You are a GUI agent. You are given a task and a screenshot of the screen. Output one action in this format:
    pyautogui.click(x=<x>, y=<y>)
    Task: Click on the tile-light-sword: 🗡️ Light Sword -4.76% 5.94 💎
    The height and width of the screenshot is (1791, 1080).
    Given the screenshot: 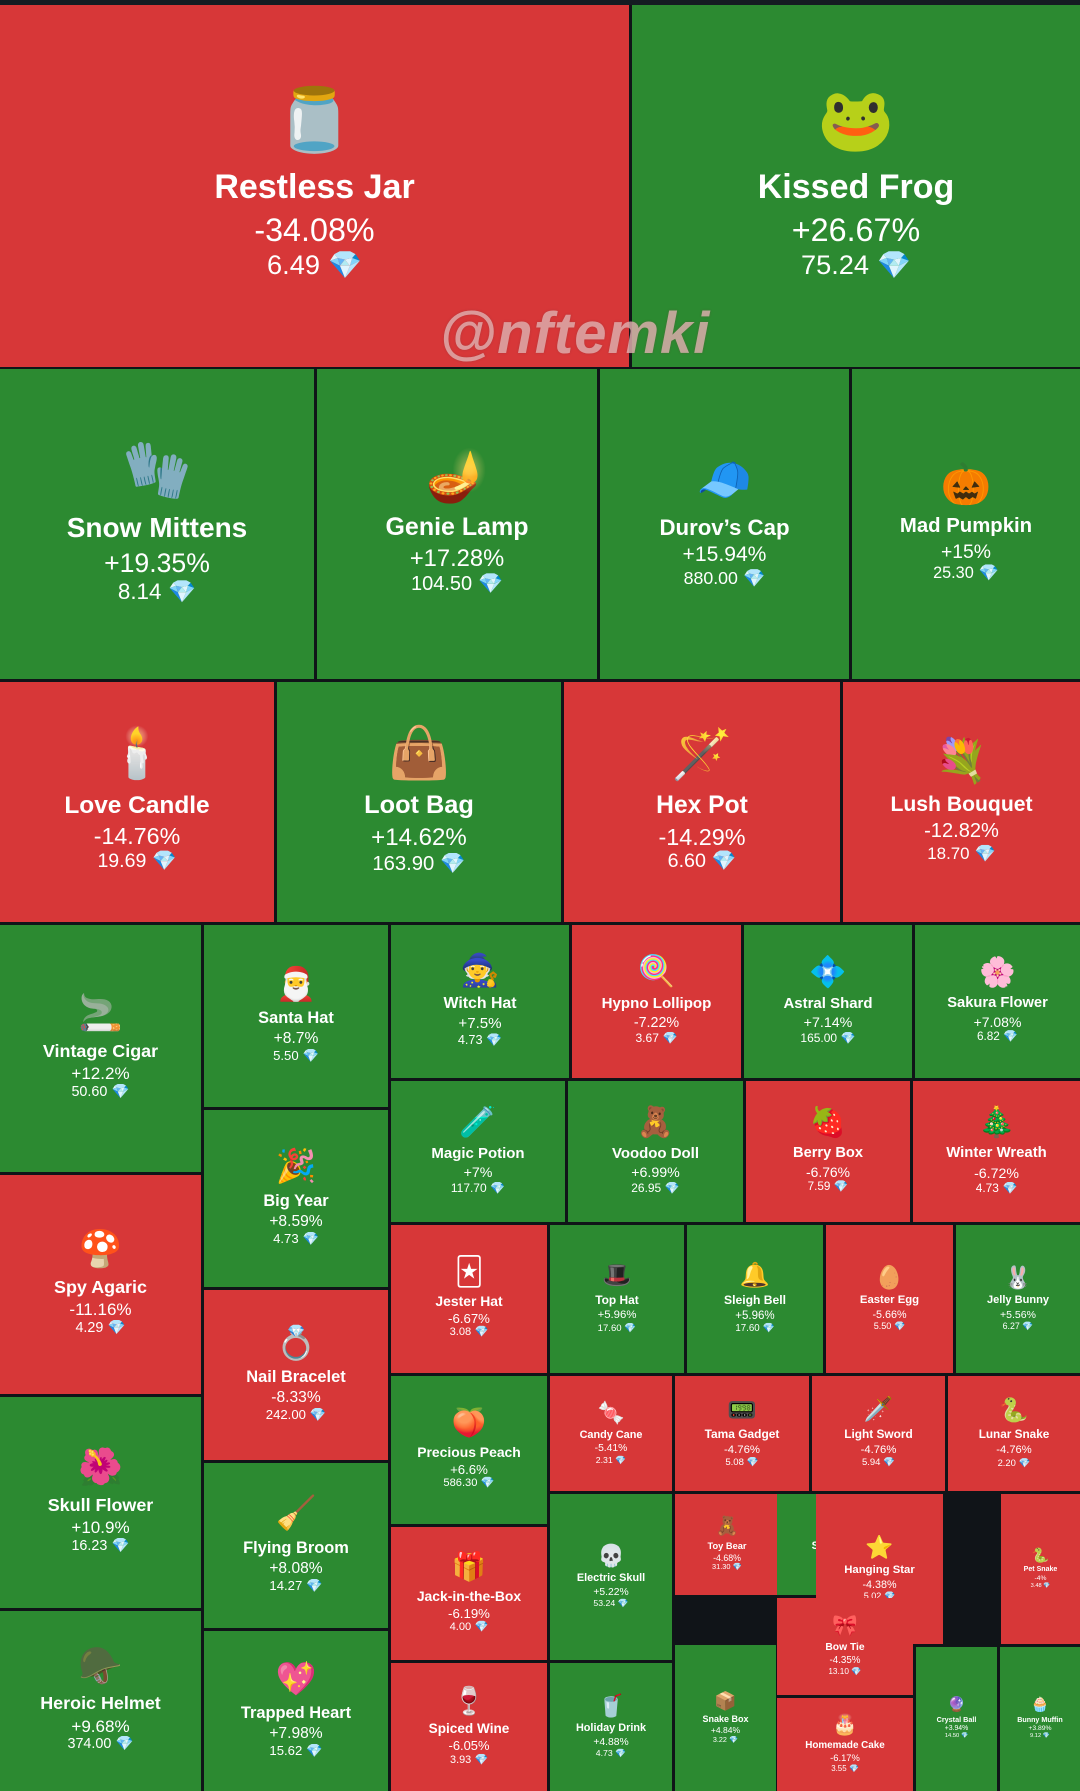 What is the action you would take?
    pyautogui.click(x=878, y=1433)
    